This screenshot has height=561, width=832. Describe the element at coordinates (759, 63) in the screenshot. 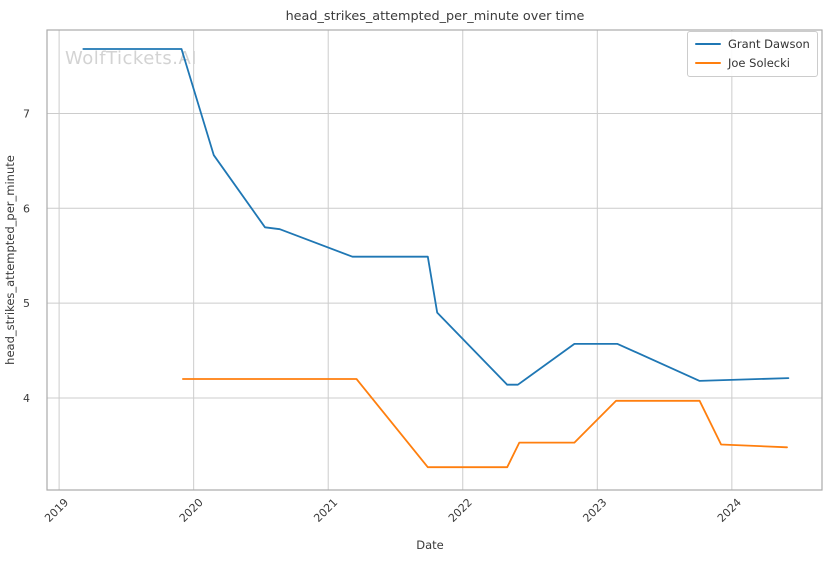

I see `legend-label: Joe Solecki` at that location.